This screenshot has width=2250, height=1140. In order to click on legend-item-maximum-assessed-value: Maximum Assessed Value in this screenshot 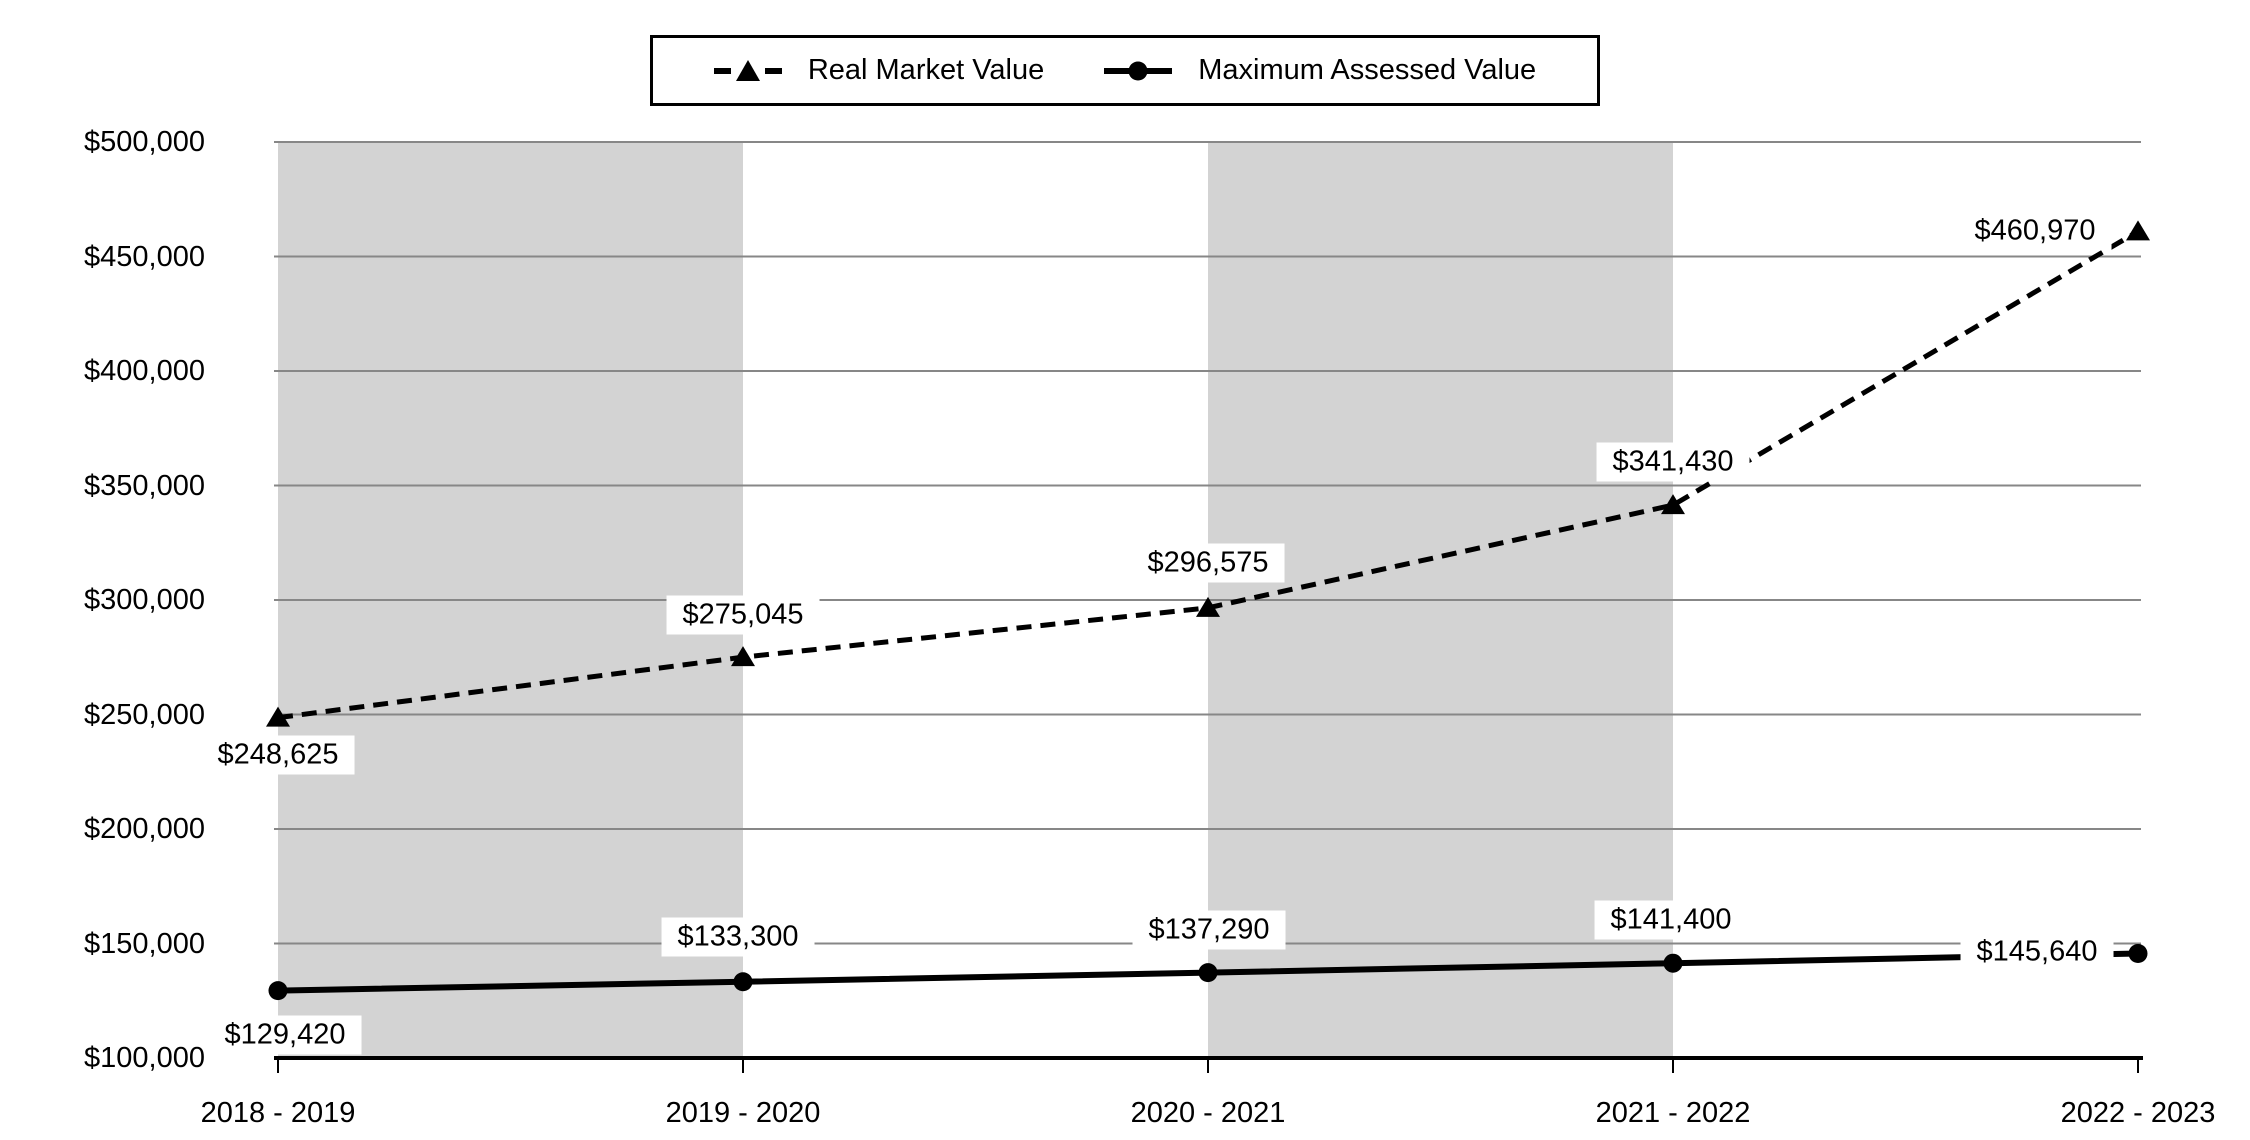, I will do `click(1320, 70)`.